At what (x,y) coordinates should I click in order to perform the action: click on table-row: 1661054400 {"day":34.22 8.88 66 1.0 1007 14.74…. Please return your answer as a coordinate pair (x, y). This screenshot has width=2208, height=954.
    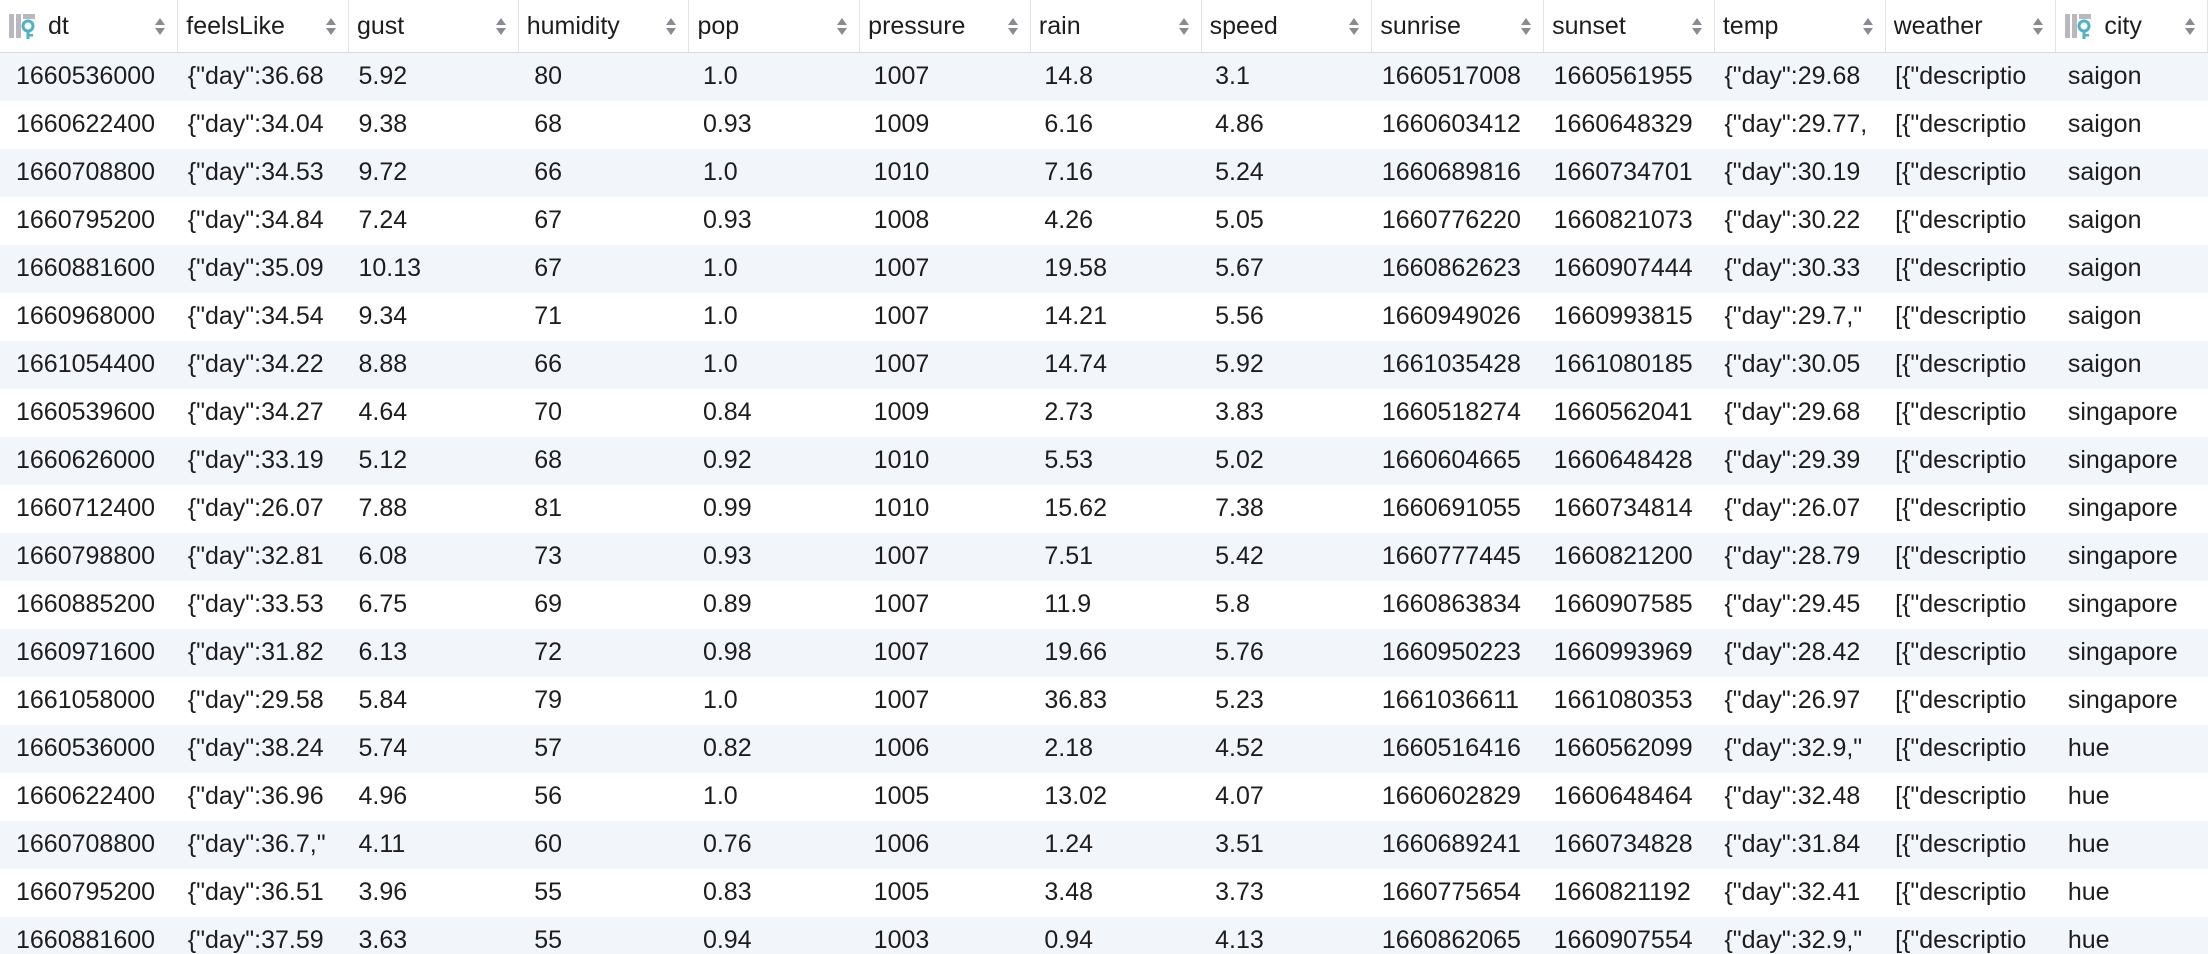
    Looking at the image, I should click on (1104, 364).